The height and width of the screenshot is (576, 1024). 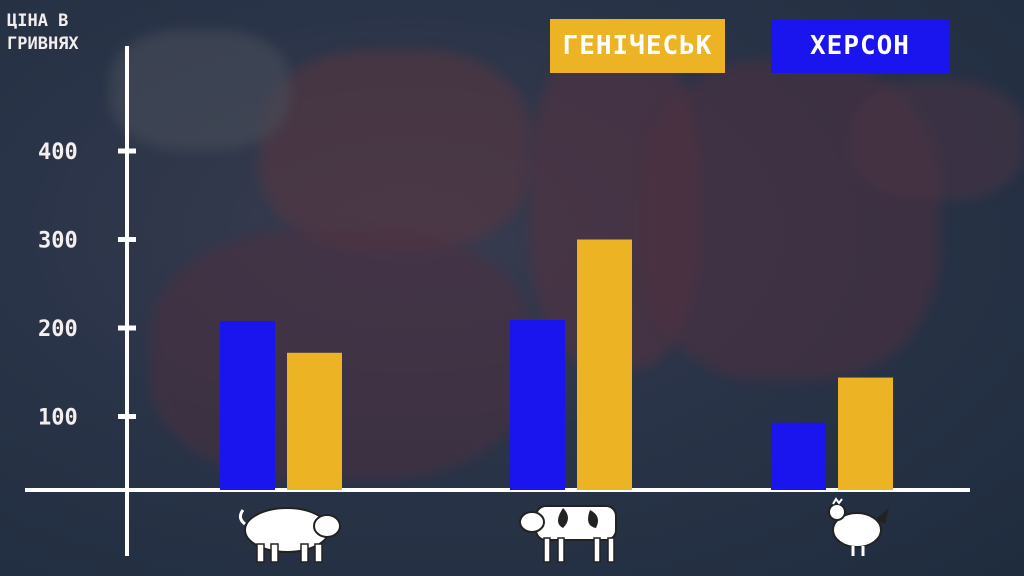 I want to click on y-axis-label-line2: ГРИВНЯХ, so click(x=43, y=44).